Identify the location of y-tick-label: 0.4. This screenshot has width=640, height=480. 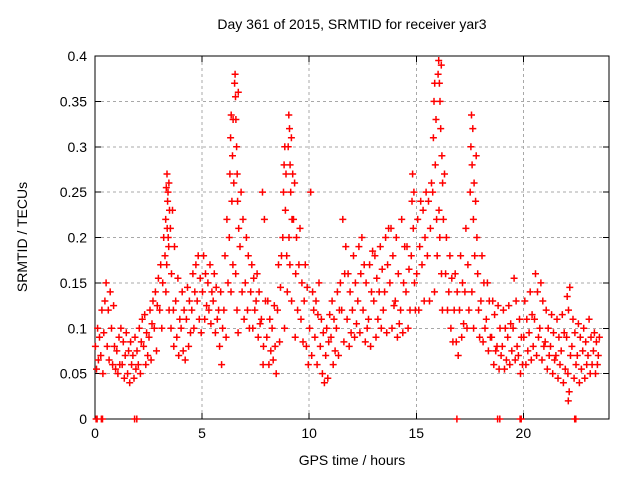
(78, 56).